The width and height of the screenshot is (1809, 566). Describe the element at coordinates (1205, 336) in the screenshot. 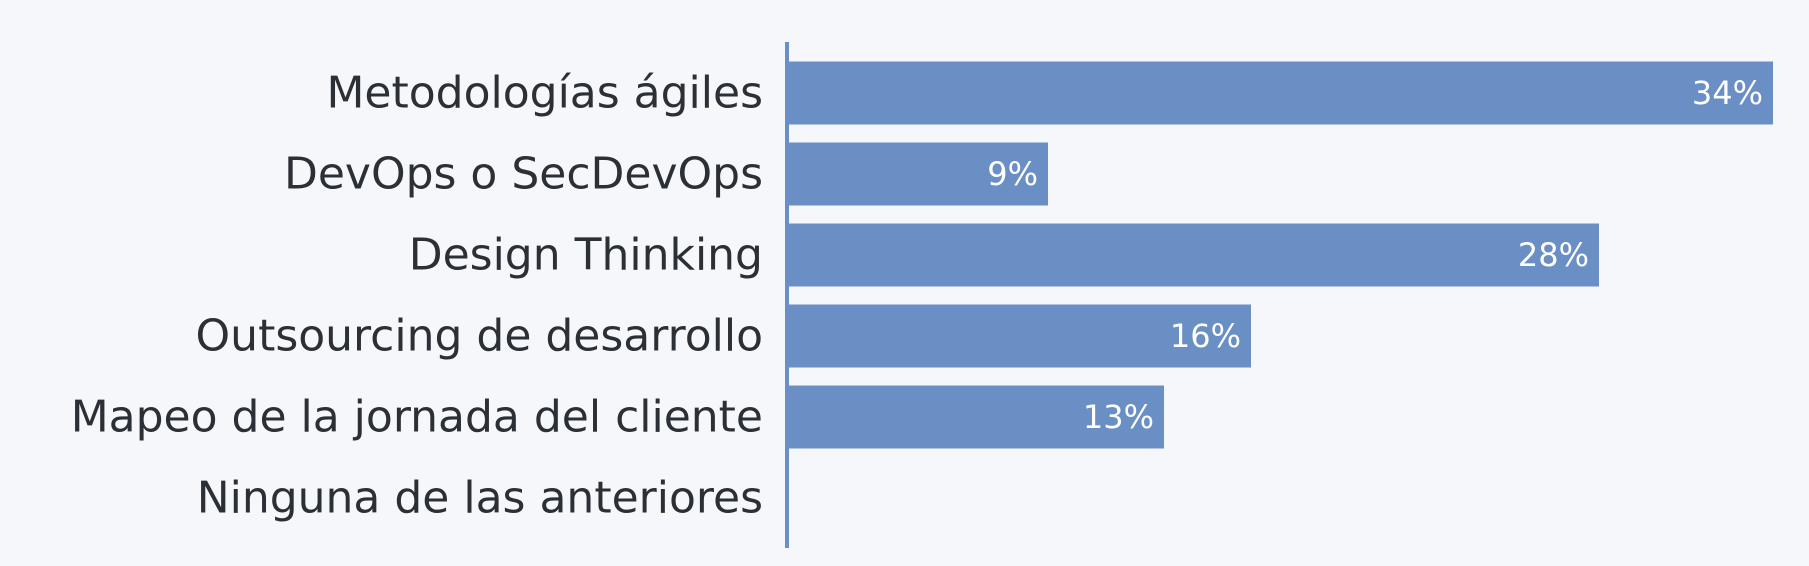

I see `value-label-3: 16%` at that location.